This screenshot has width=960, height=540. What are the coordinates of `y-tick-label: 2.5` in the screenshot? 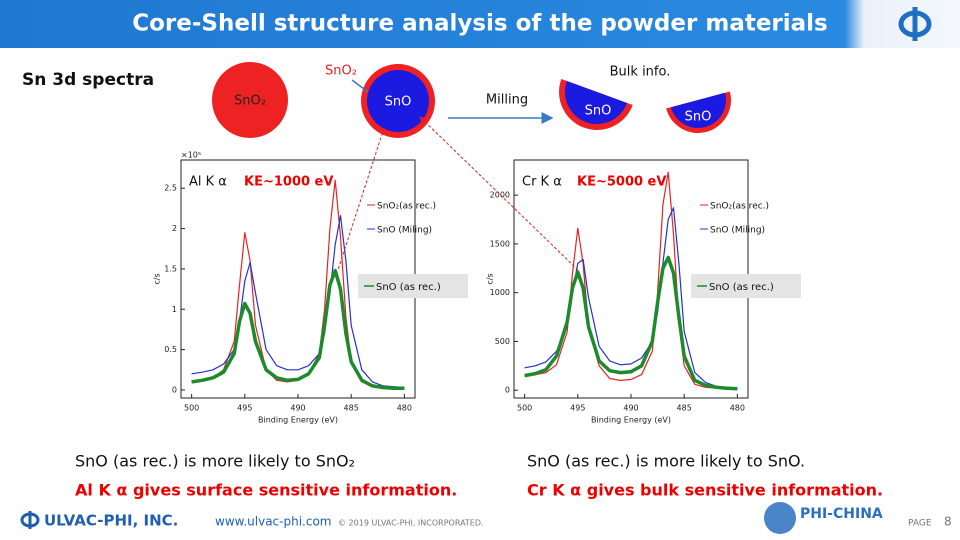 It's located at (170, 188).